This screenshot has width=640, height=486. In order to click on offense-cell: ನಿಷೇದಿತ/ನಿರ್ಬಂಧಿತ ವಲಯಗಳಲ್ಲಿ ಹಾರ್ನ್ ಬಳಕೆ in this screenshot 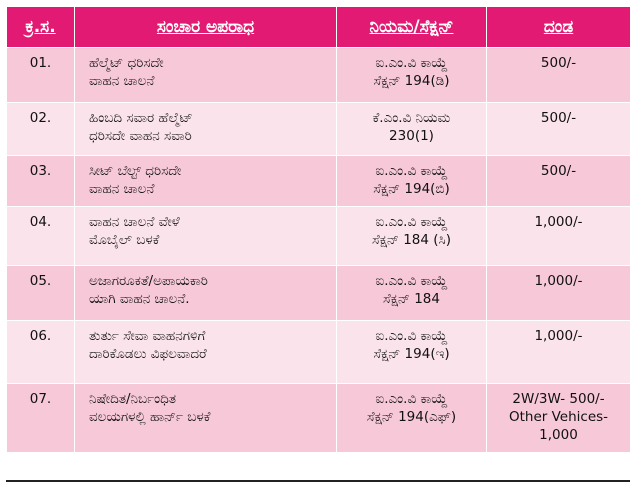, I will do `click(205, 418)`.